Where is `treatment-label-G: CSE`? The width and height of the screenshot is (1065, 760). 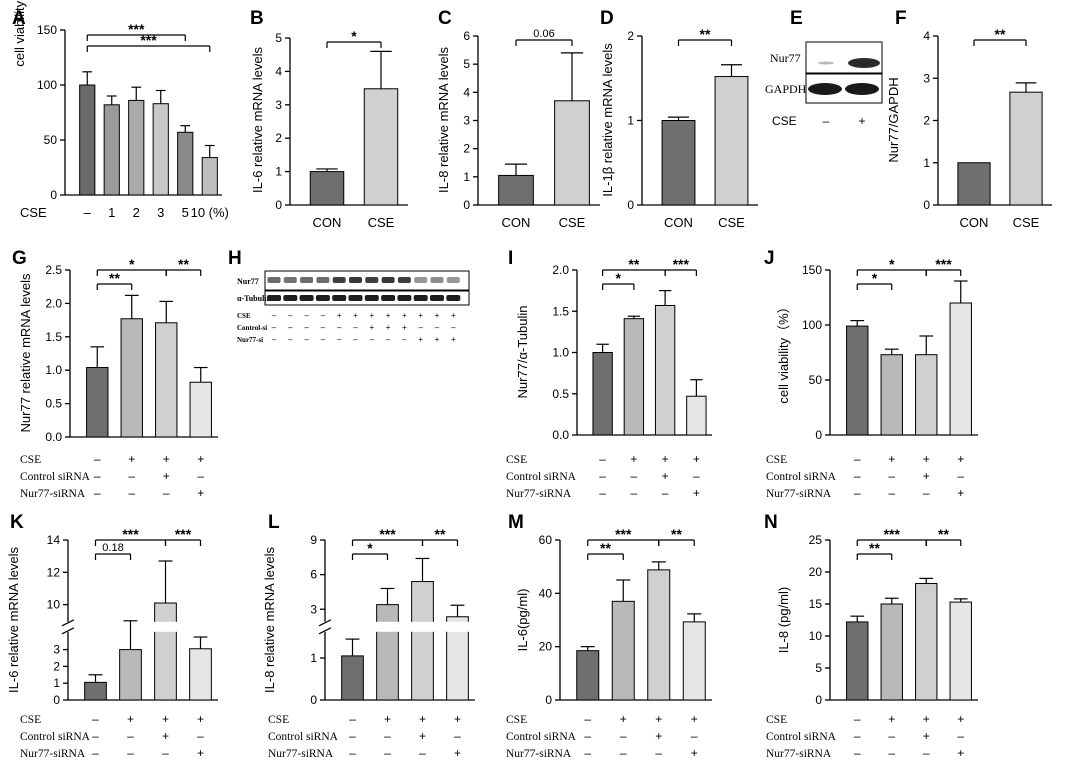
treatment-label-G: CSE is located at coordinates (30, 460).